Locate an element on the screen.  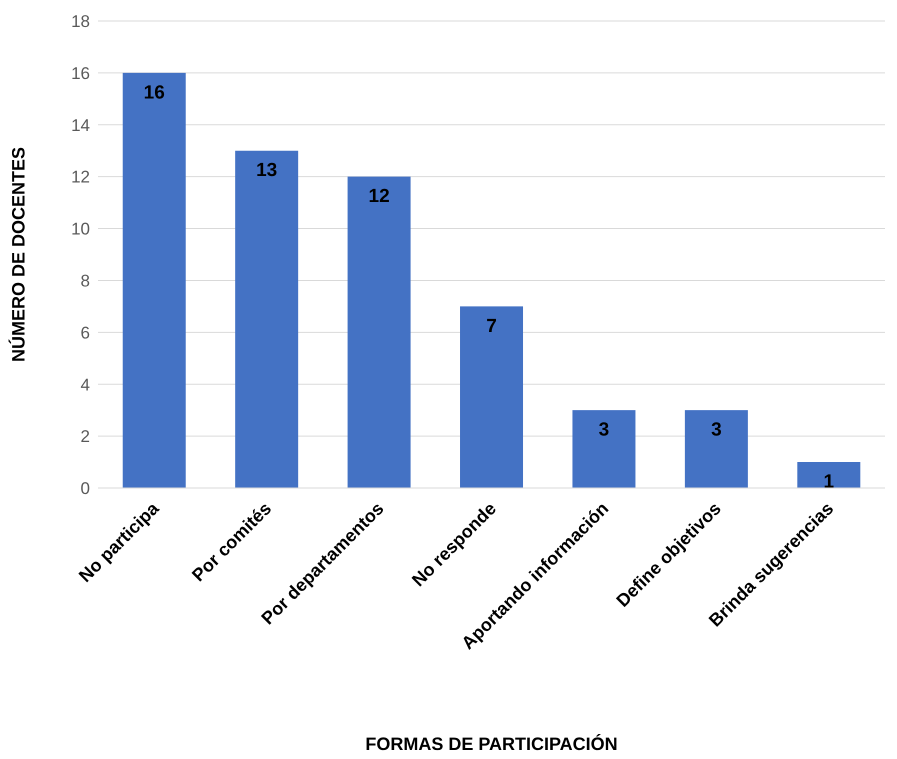
data-label: 12 is located at coordinates (379, 197).